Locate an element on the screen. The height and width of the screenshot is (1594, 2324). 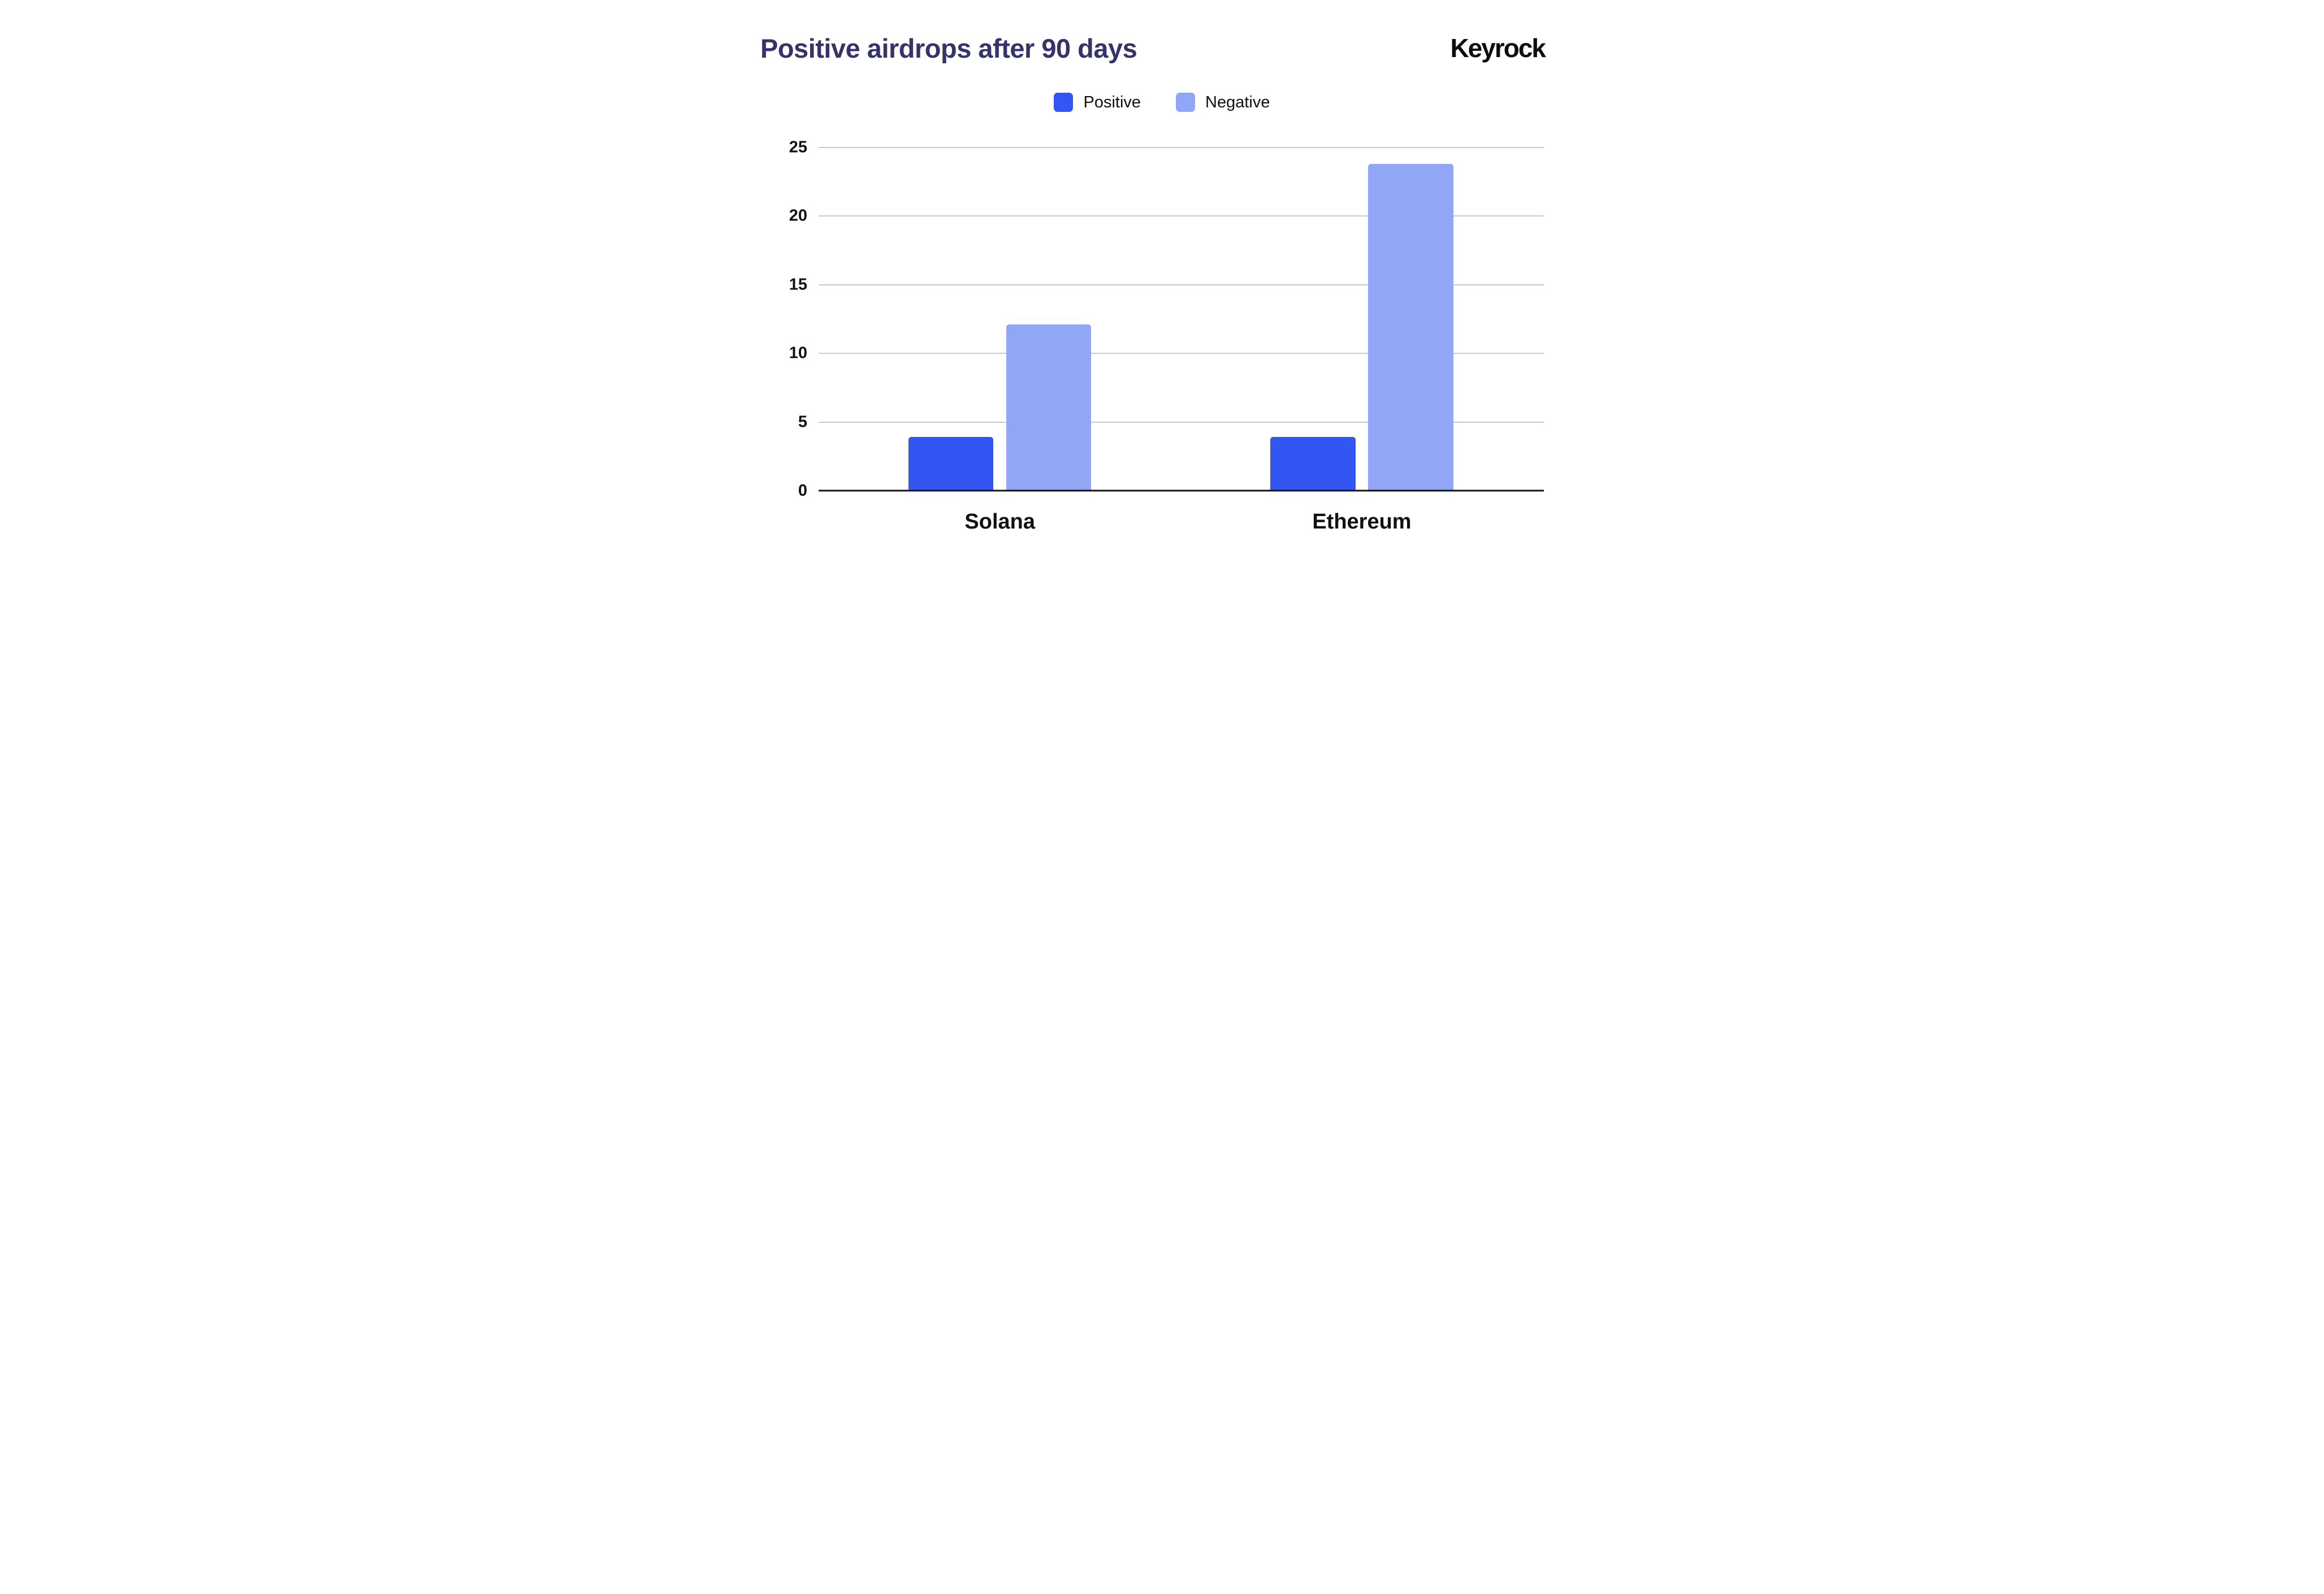
y-tick-label-15: 15 is located at coordinates (798, 284).